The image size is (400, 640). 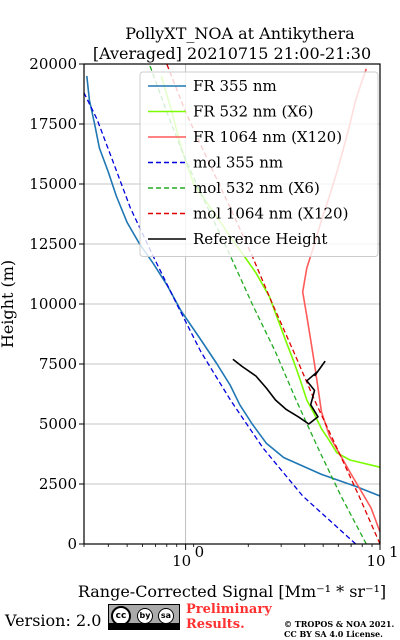 I want to click on legend-label: FR 355 nm, so click(x=235, y=86).